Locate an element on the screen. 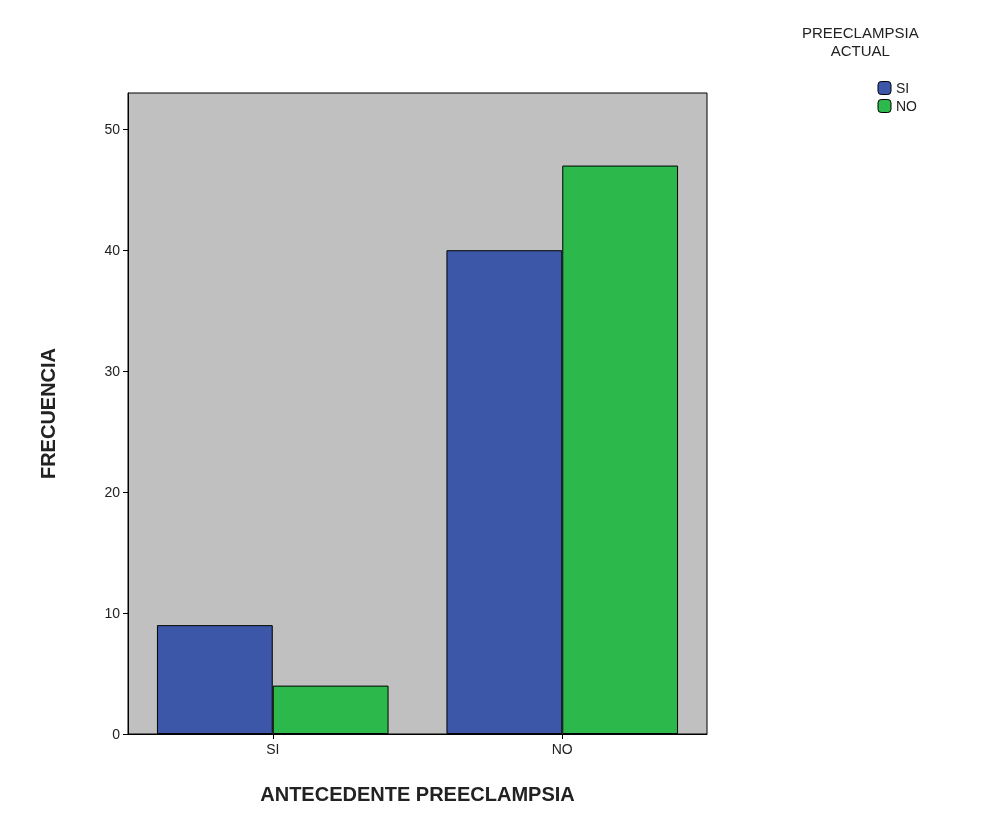 Image resolution: width=1005 pixels, height=825 pixels. legend-label: SI is located at coordinates (903, 88).